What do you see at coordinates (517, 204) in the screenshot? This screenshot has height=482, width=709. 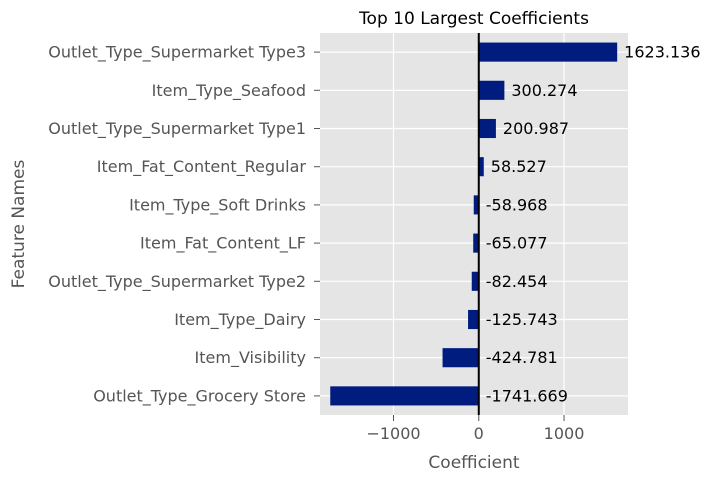 I see `data-label: -58.968` at bounding box center [517, 204].